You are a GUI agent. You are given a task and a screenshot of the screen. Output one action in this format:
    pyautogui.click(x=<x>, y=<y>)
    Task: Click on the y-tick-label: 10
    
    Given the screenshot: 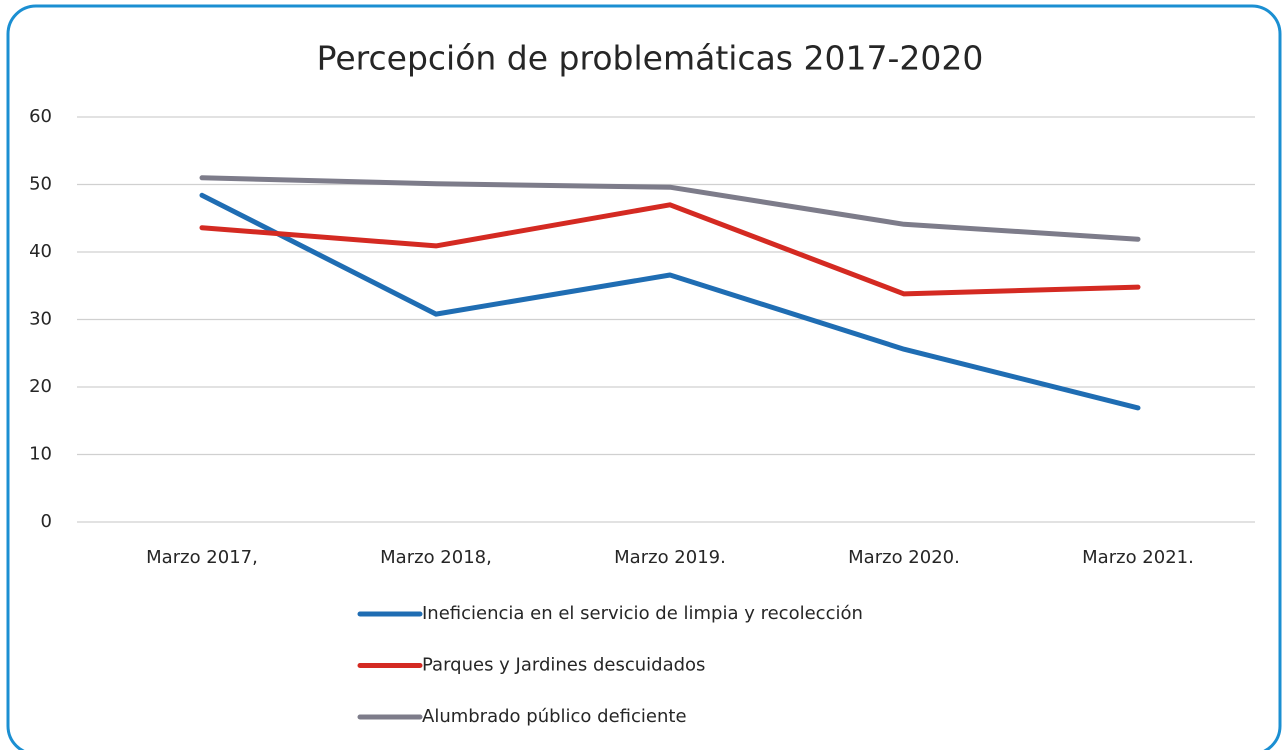 What is the action you would take?
    pyautogui.click(x=40, y=454)
    